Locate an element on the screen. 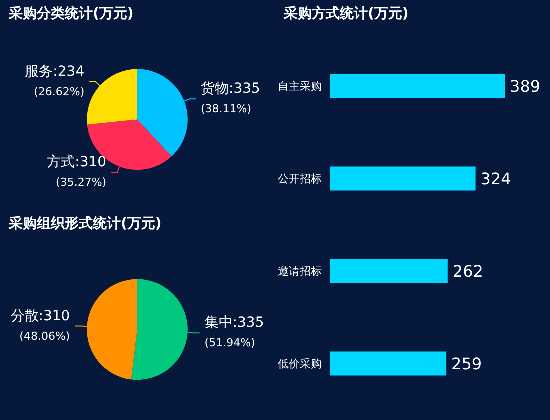 This screenshot has height=420, width=550. slice-label: 服务:234 (26.62%) is located at coordinates (55, 81).